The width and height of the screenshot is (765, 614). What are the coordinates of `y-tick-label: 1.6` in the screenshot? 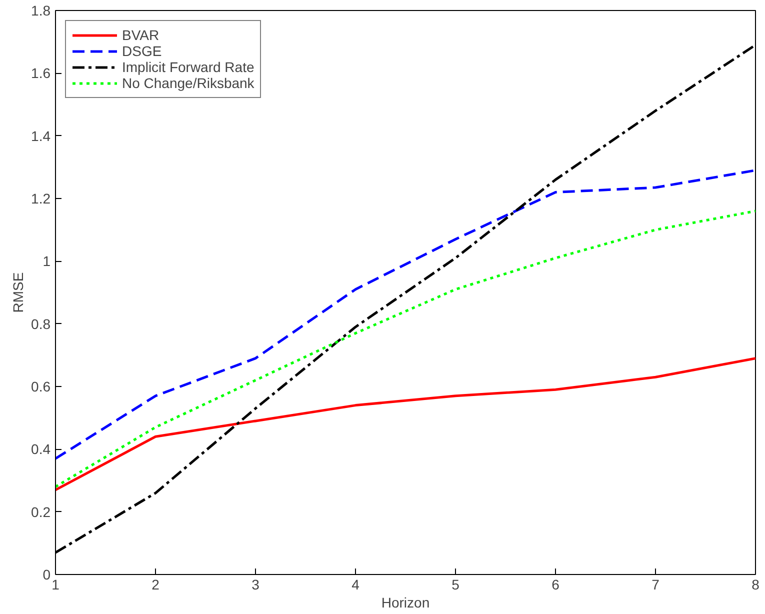 It's located at (41, 73).